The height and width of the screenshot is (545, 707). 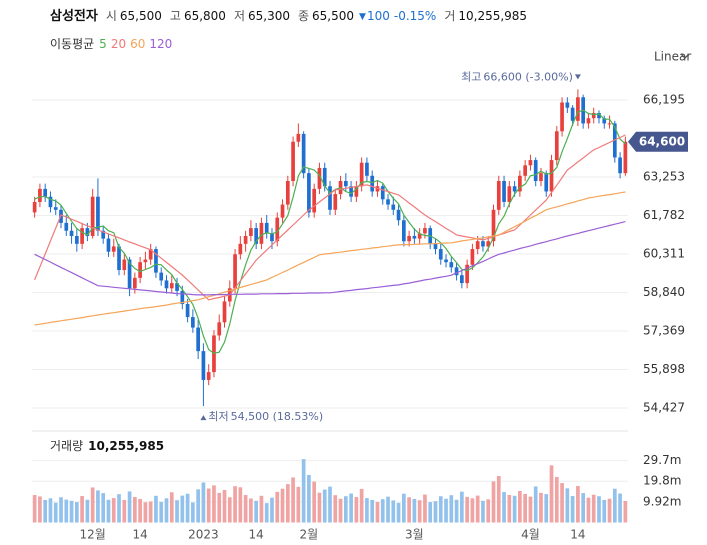 I want to click on last-price-tag, so click(x=658, y=141).